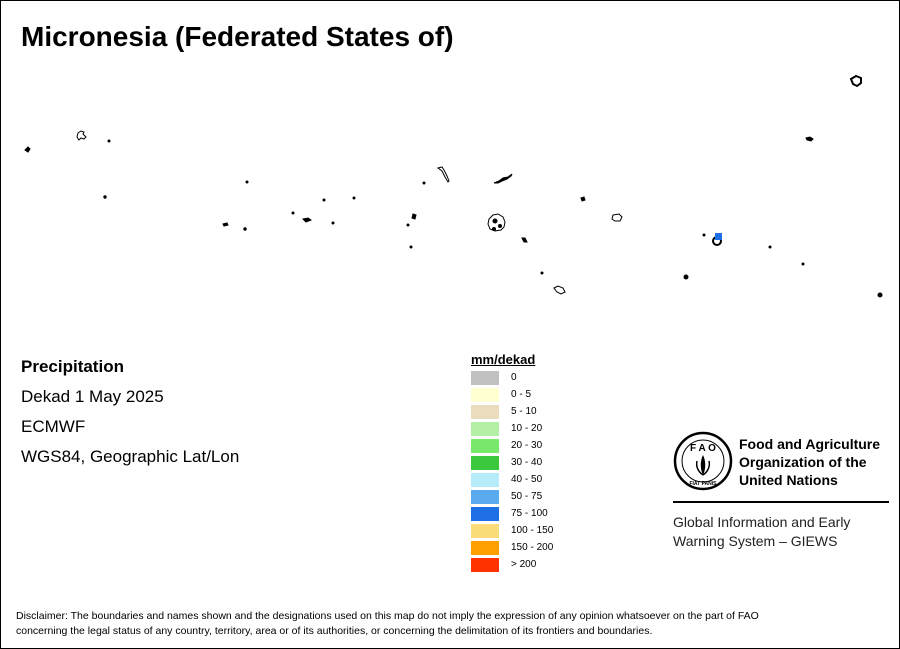 The height and width of the screenshot is (649, 900). Describe the element at coordinates (514, 377) in the screenshot. I see `legend-label: 0` at that location.